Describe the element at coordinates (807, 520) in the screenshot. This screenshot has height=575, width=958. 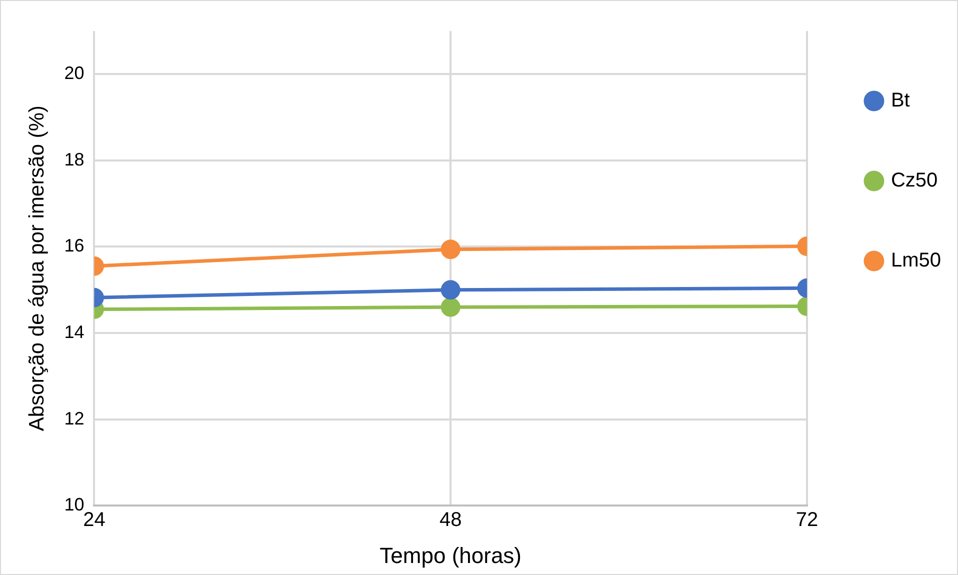
I see `x-tick-label: 72` at that location.